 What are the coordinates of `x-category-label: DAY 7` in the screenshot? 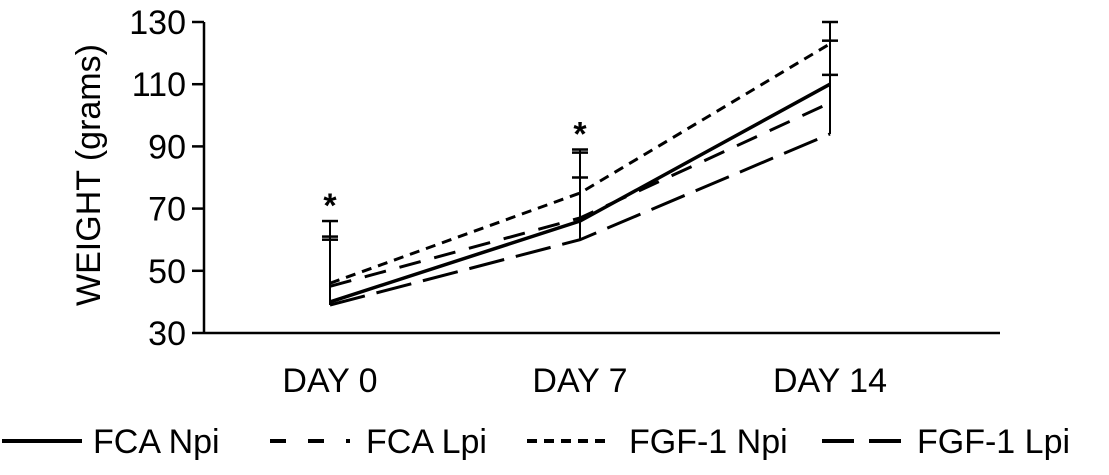 It's located at (579, 381).